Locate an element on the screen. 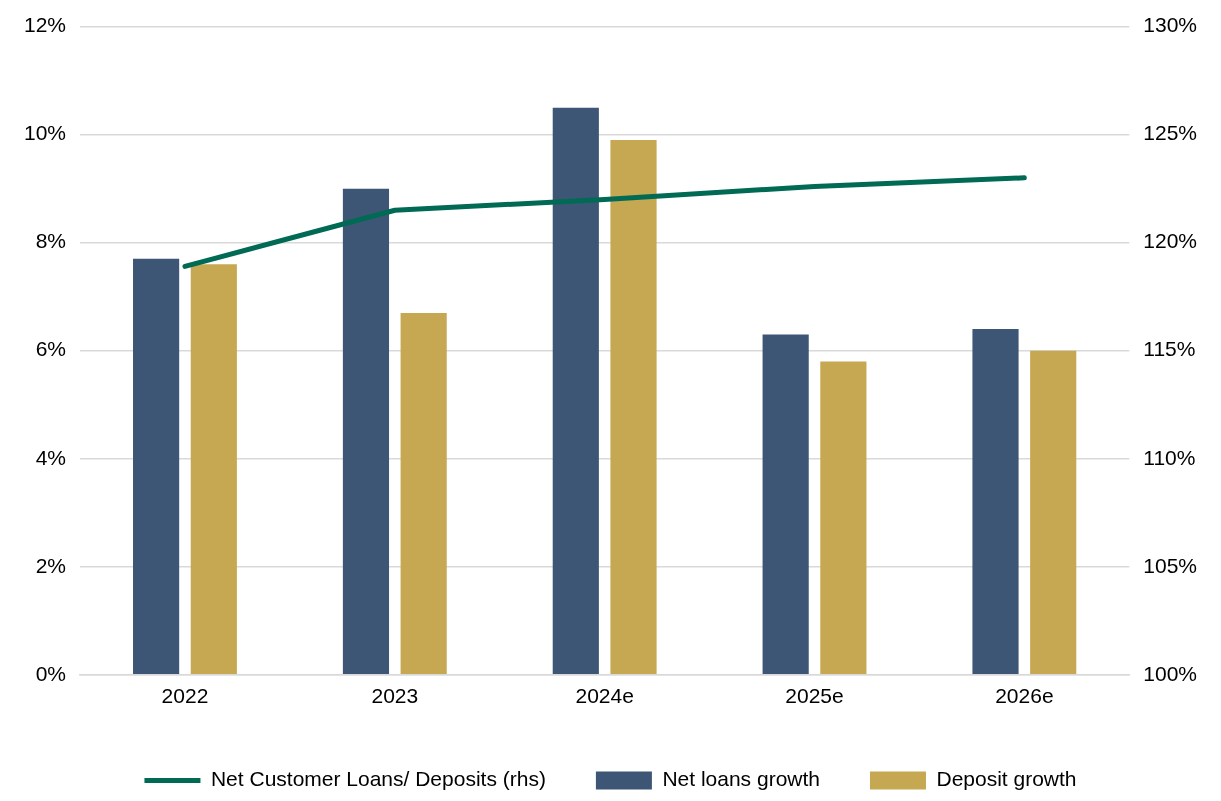  y2-tick-label: 115% is located at coordinates (1169, 349).